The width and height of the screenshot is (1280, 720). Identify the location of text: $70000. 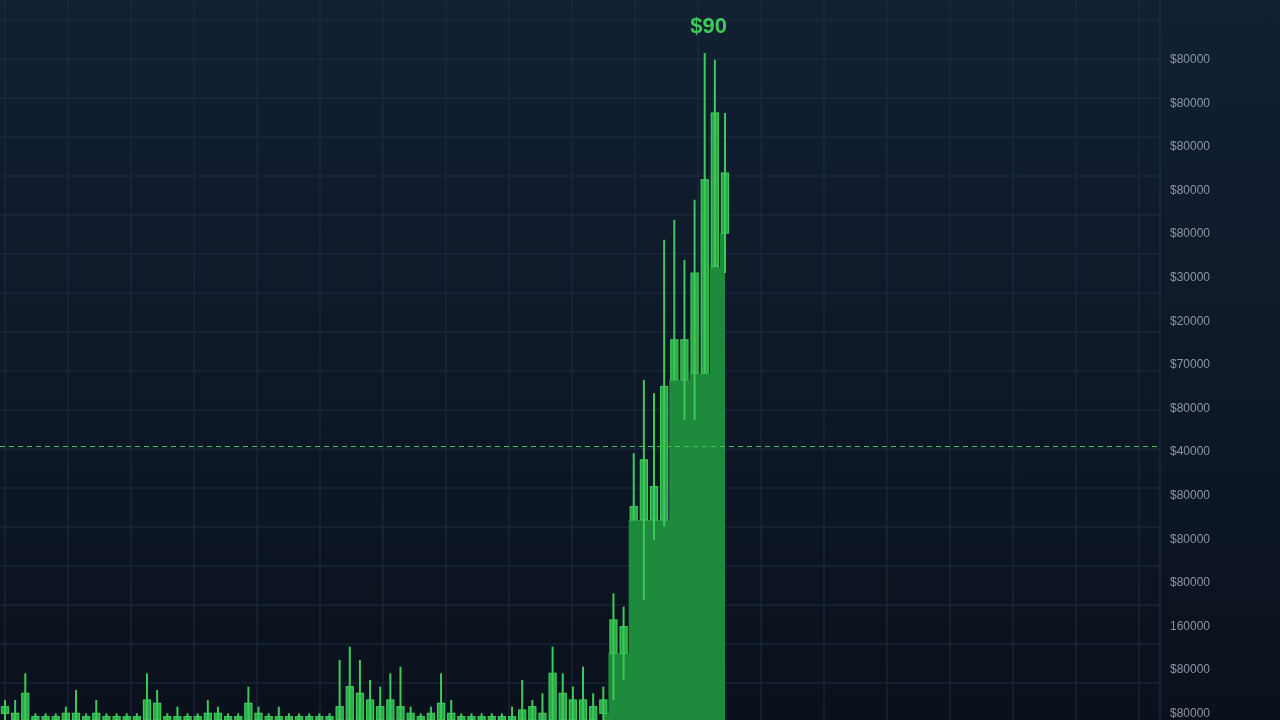
(1190, 364).